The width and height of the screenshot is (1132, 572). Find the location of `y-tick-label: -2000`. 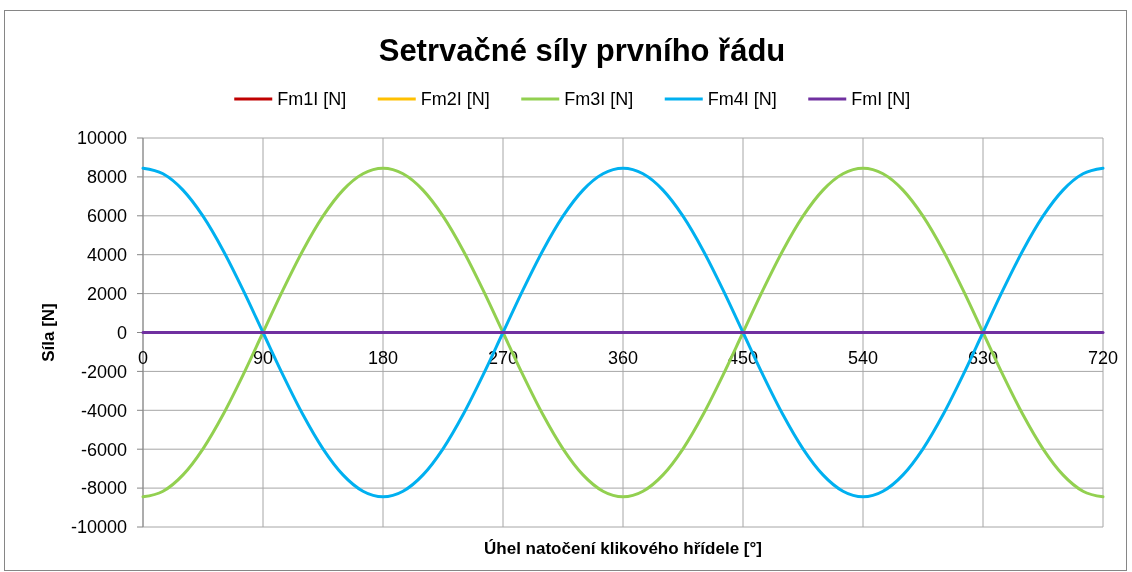

y-tick-label: -2000 is located at coordinates (103, 371).